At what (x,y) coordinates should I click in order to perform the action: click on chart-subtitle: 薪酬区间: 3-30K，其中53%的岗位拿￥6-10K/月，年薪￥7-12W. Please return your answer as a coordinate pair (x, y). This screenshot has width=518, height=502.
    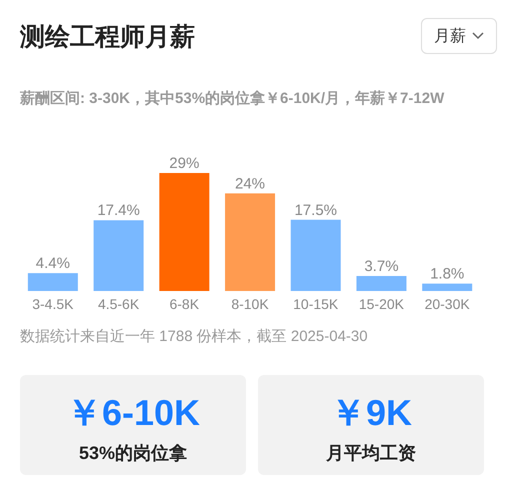
    Looking at the image, I should click on (233, 99).